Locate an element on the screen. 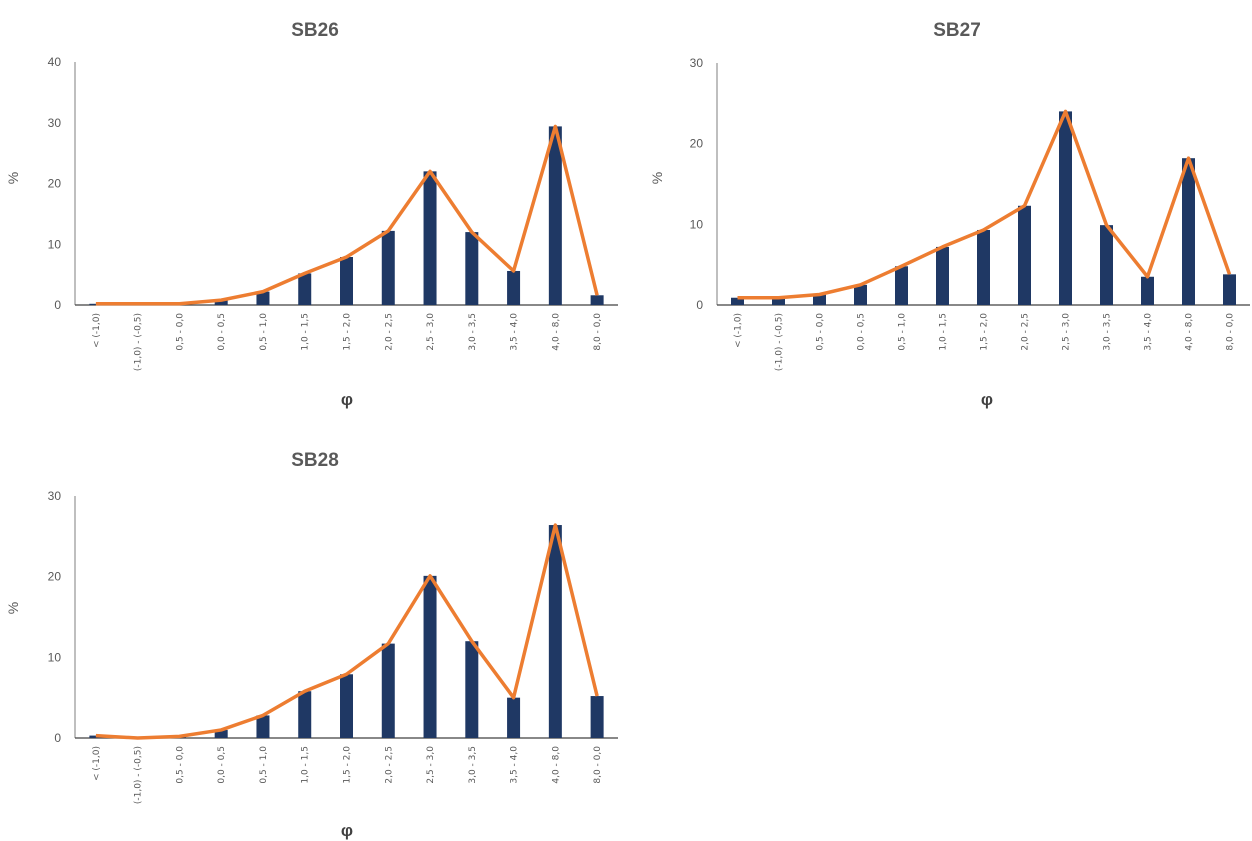  chart-title: SB27 is located at coordinates (957, 30).